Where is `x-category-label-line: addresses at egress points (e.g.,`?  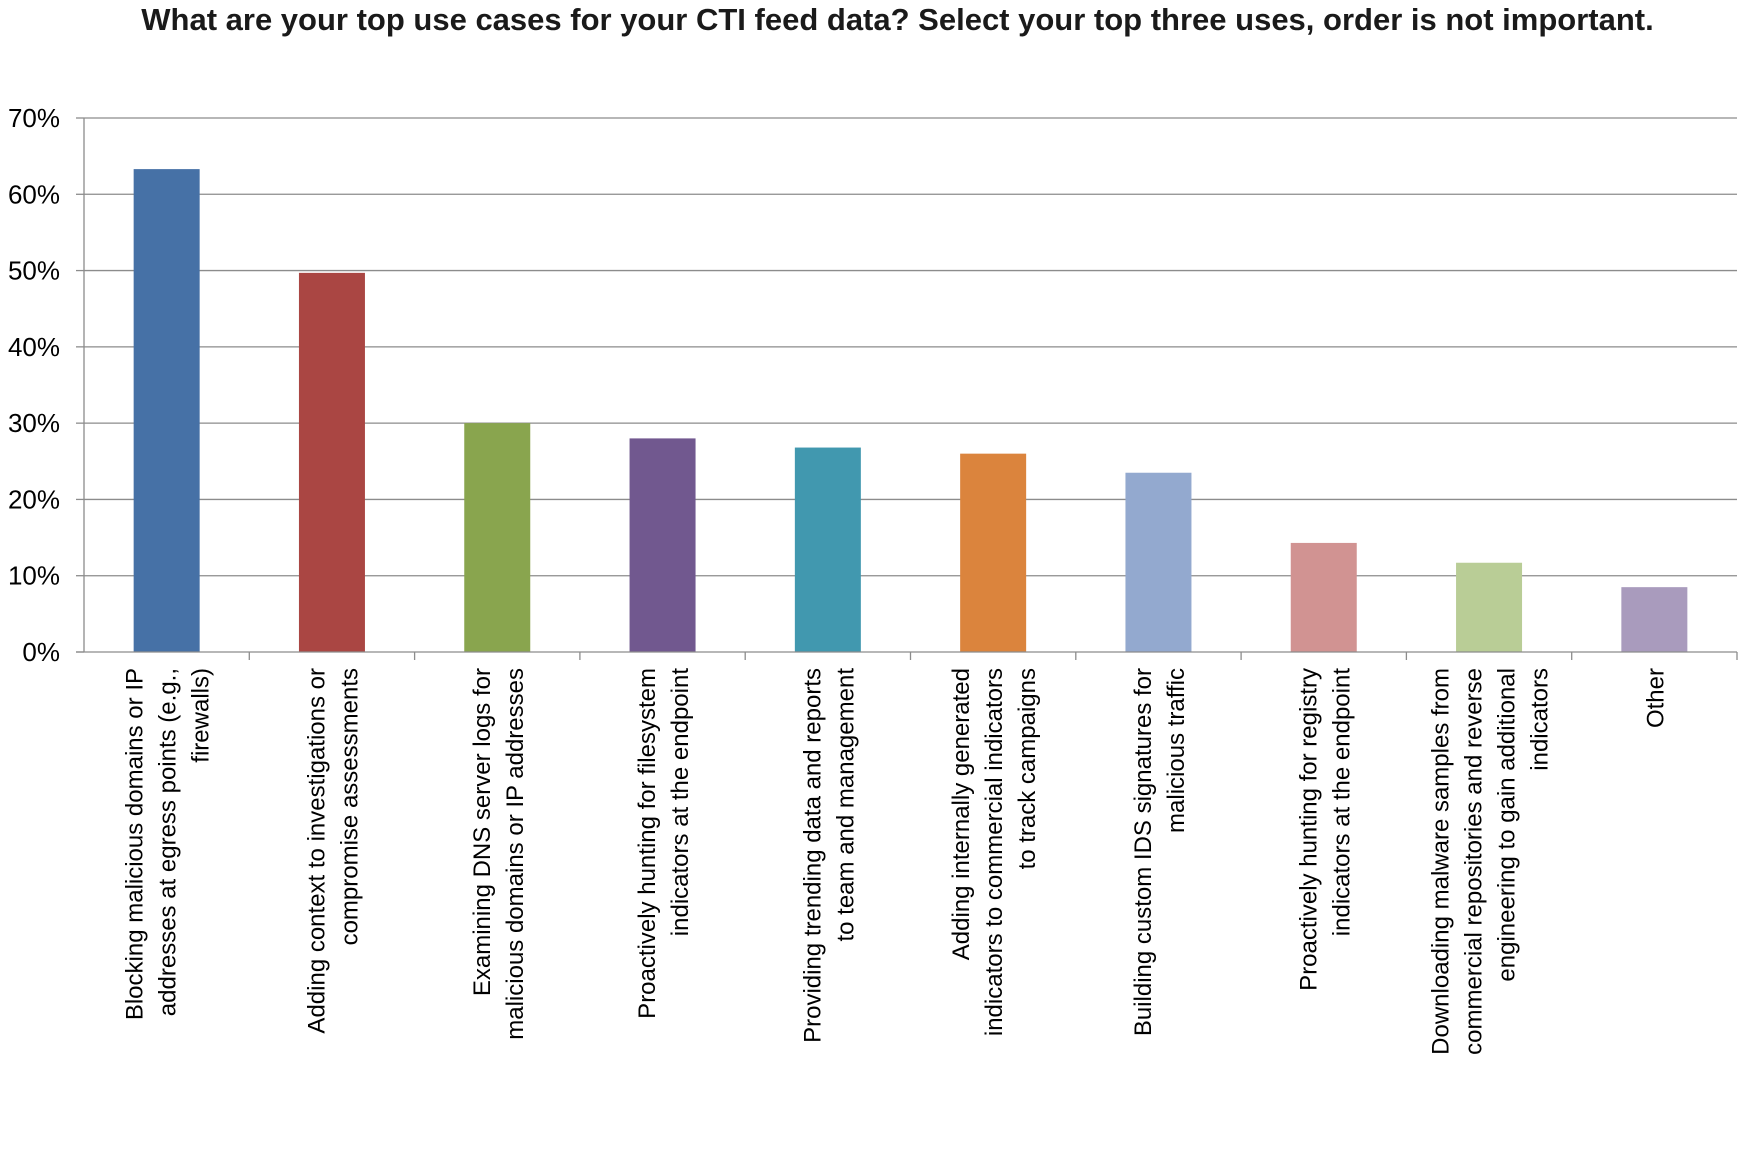 x-category-label-line: addresses at egress points (e.g., is located at coordinates (168, 842).